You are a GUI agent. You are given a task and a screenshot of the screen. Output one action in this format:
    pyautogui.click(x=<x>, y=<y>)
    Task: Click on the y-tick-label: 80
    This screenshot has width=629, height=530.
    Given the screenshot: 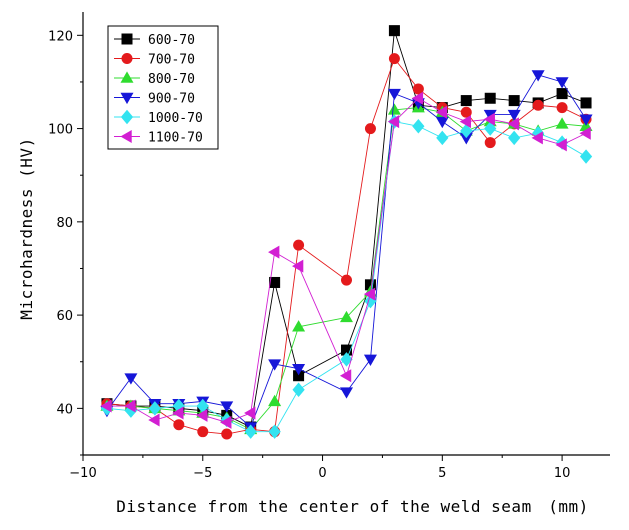 What is the action you would take?
    pyautogui.click(x=64, y=223)
    